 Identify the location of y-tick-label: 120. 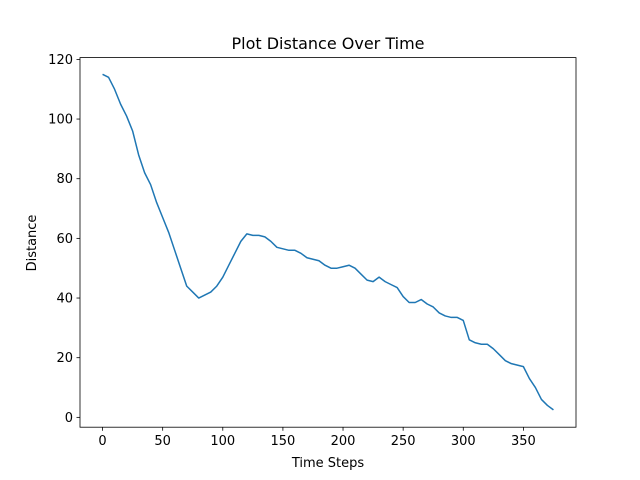
(60, 60).